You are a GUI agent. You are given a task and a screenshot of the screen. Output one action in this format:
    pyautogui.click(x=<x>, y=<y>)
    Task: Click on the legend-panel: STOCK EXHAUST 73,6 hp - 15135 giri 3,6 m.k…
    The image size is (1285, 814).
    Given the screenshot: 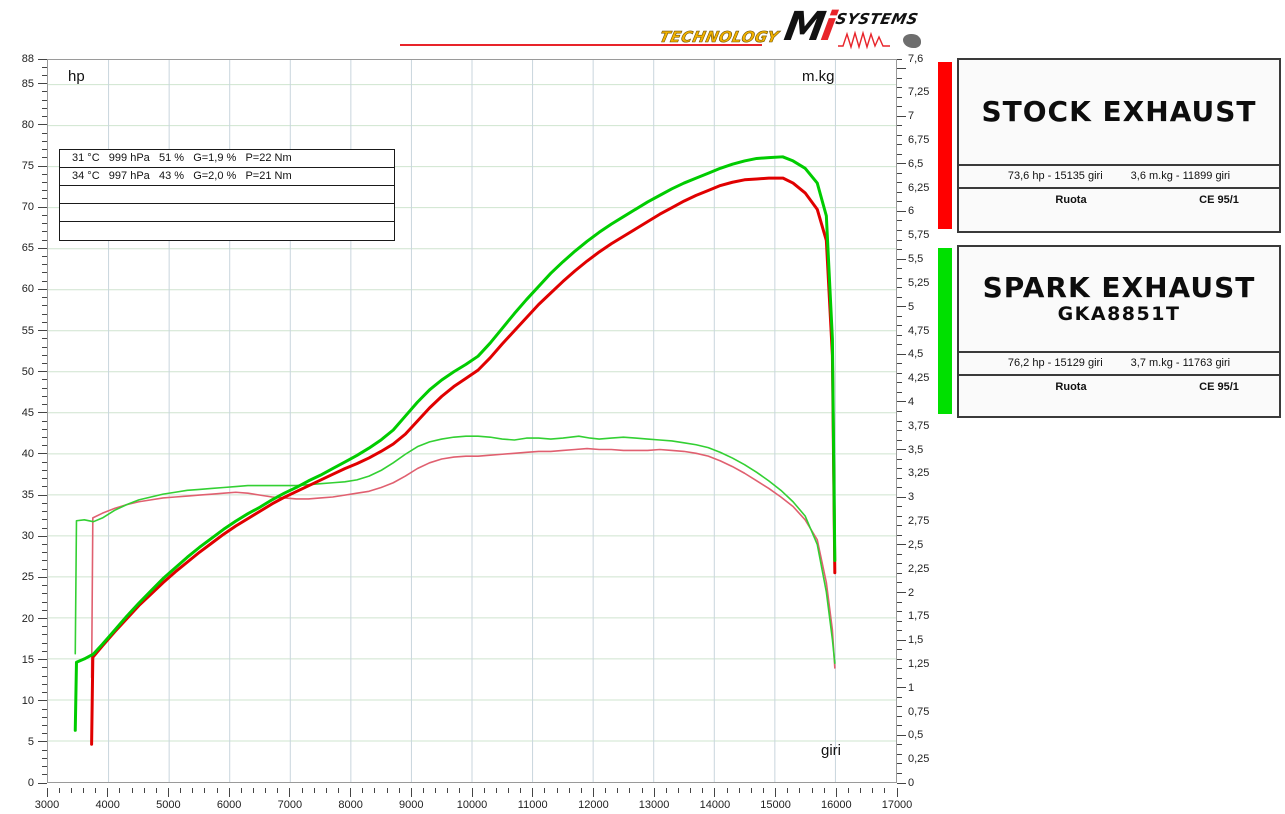 What is the action you would take?
    pyautogui.click(x=1119, y=145)
    